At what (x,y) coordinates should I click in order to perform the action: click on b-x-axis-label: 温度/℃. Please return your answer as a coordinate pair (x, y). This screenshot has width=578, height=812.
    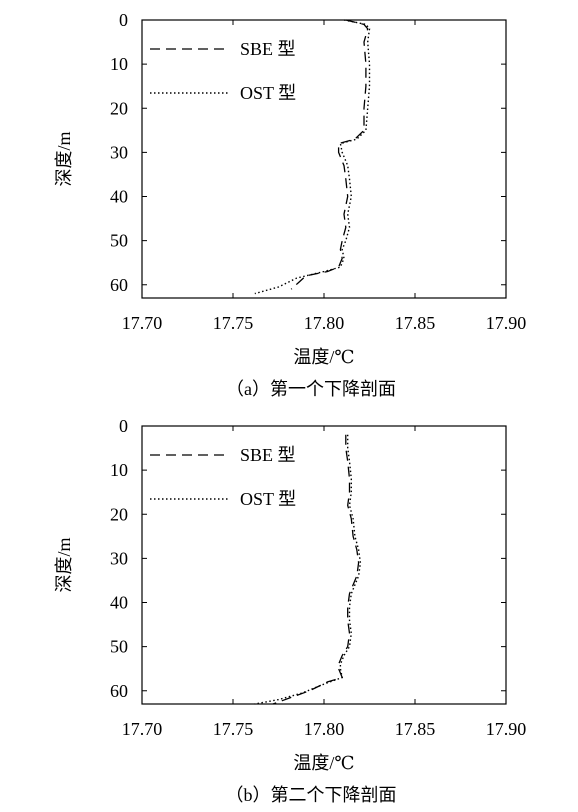
    Looking at the image, I should click on (323, 763).